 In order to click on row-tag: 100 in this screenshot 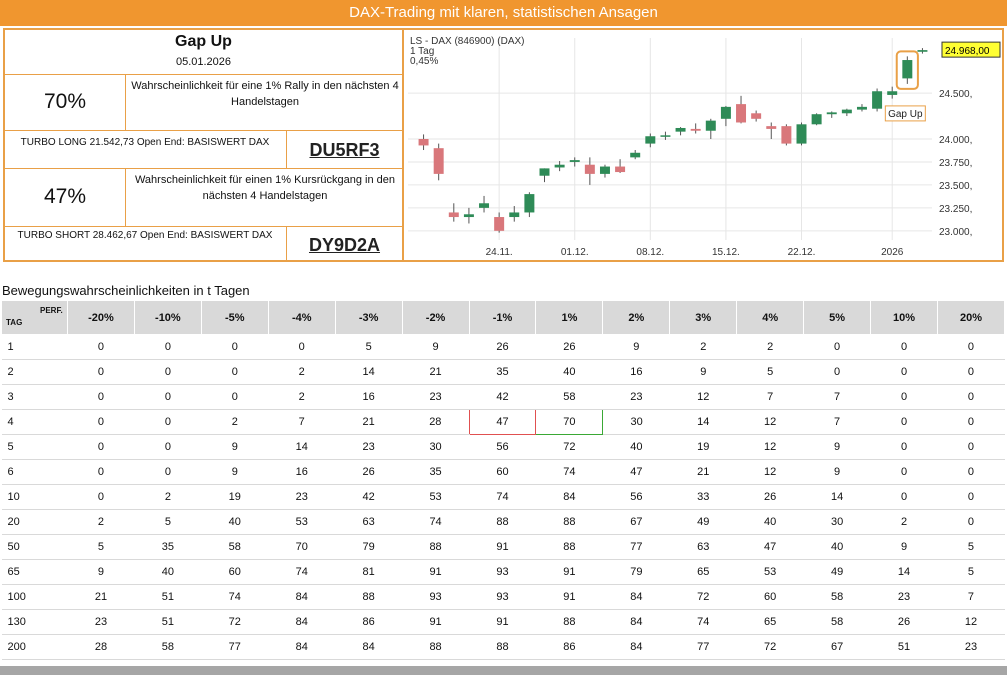, I will do `click(34, 597)`.